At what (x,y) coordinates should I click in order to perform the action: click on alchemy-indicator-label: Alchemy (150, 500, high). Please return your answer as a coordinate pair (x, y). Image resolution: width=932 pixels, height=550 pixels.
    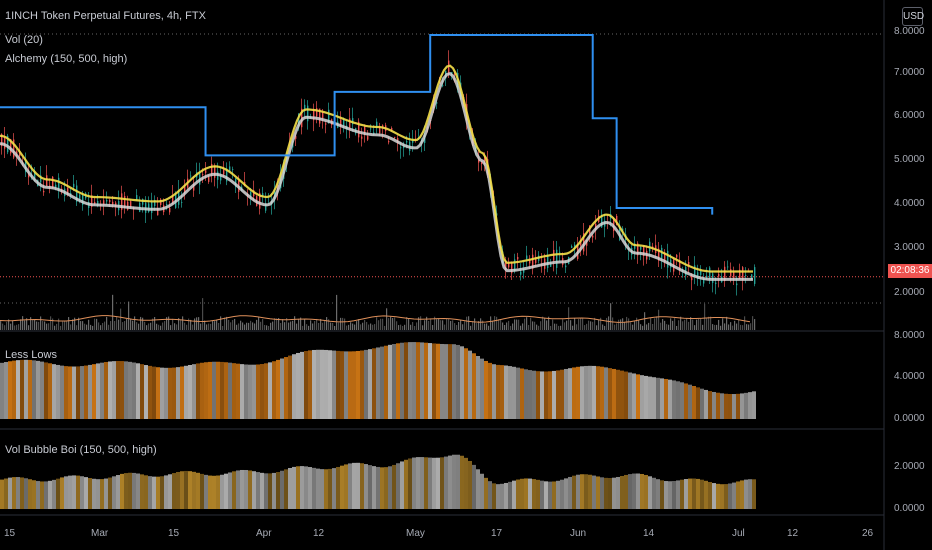
    Looking at the image, I should click on (66, 59).